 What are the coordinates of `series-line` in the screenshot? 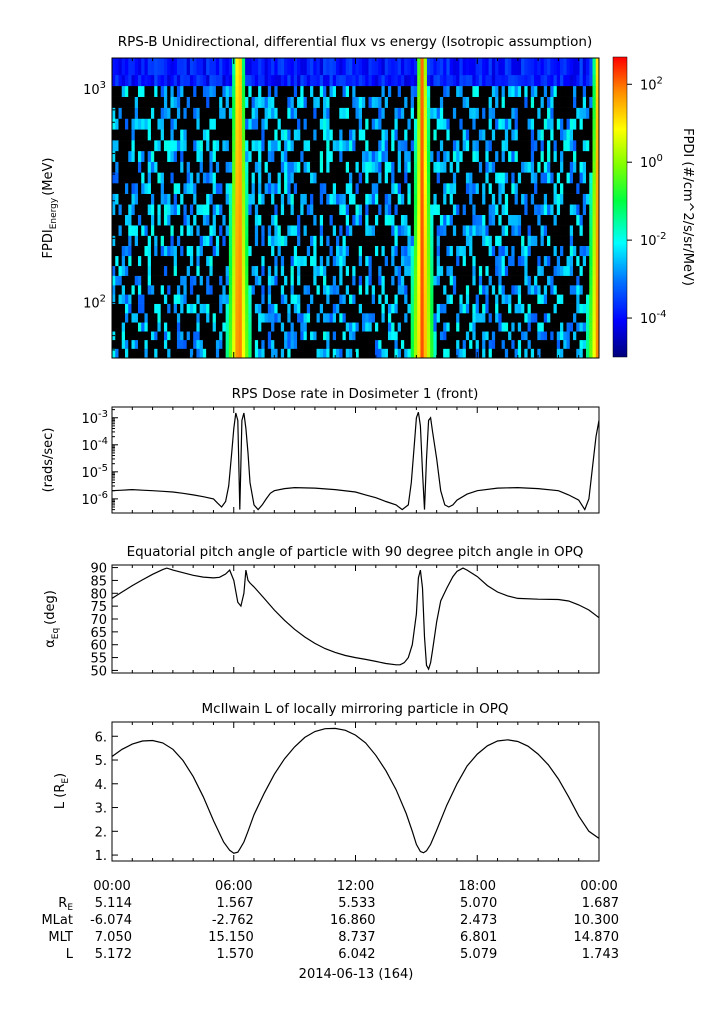 It's located at (355, 619).